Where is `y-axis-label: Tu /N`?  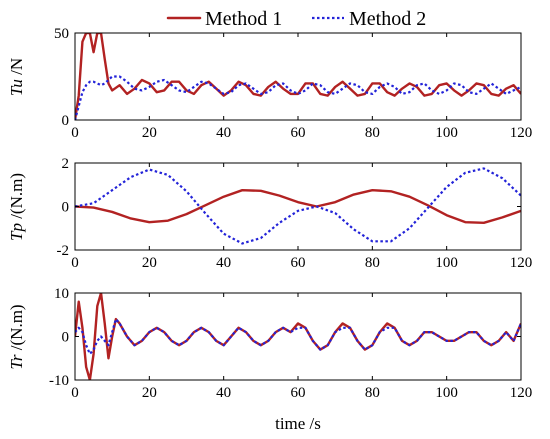
y-axis-label: Tu /N is located at coordinates (16, 77).